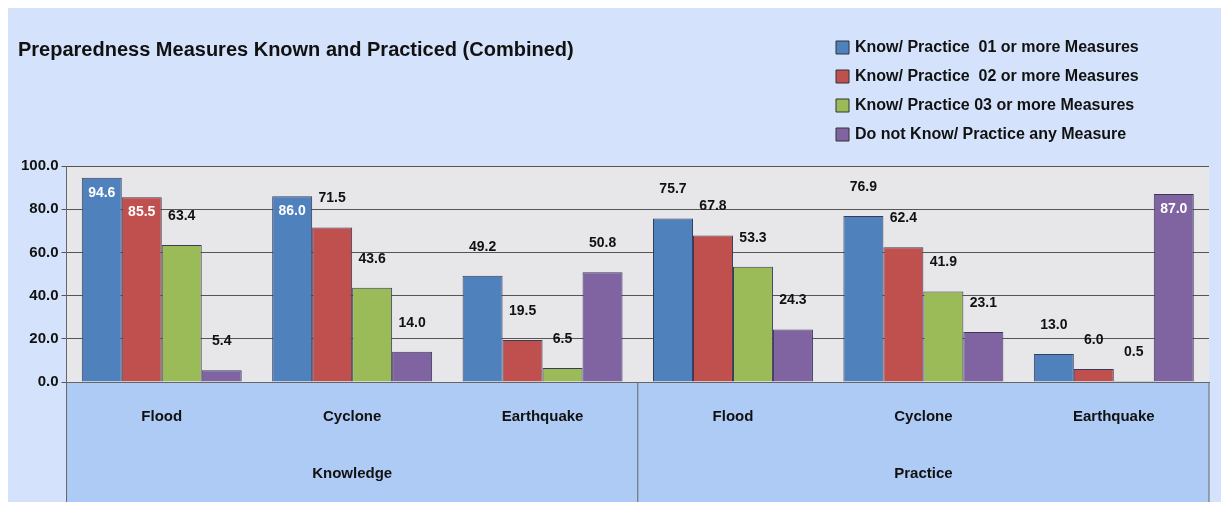  Describe the element at coordinates (903, 217) in the screenshot. I see `data-label: 62.4` at that location.